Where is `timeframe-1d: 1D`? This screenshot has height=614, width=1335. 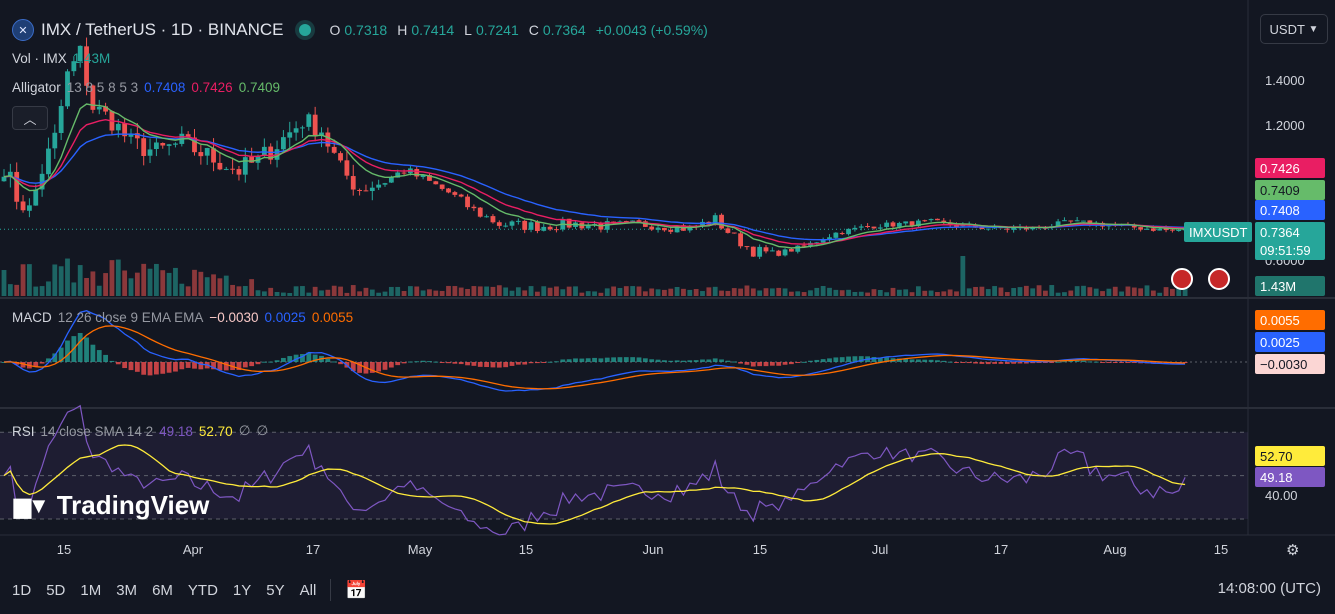 timeframe-1d: 1D is located at coordinates (22, 590).